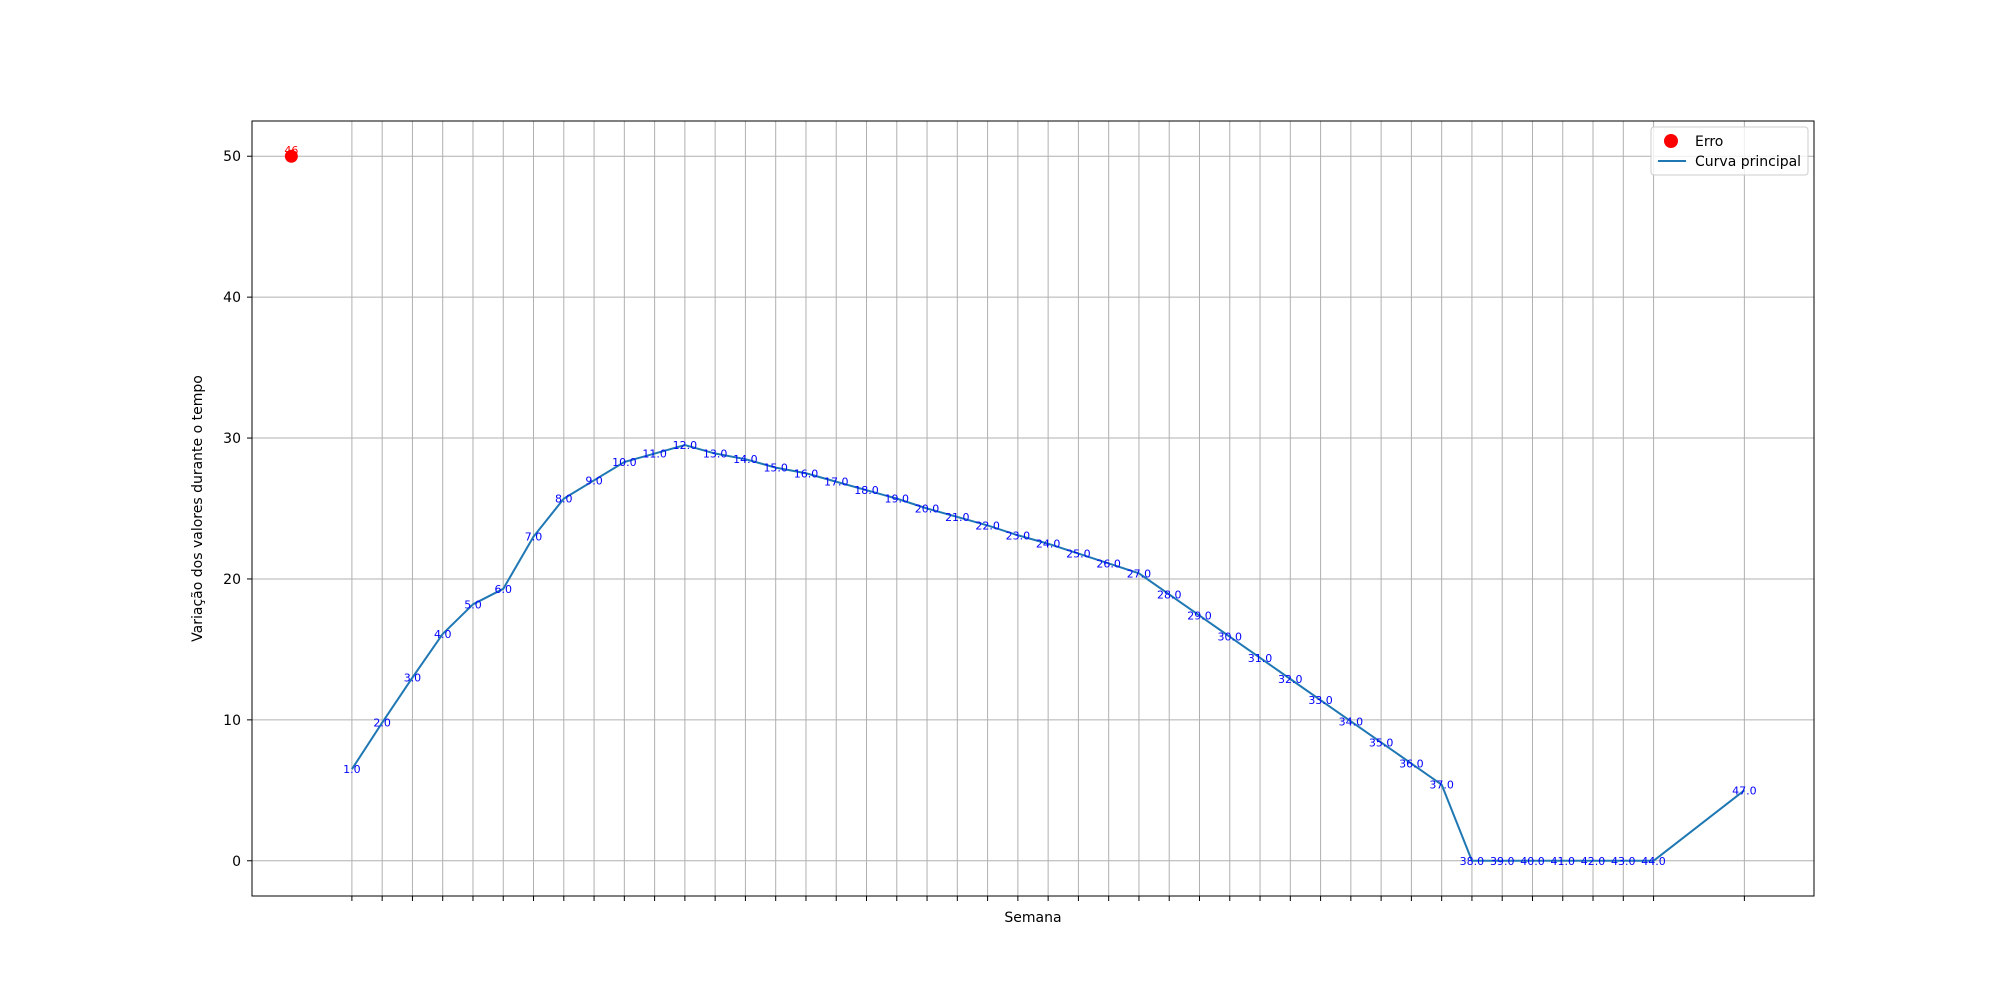 The image size is (2000, 1000). I want to click on y-tick-label: 20, so click(232, 580).